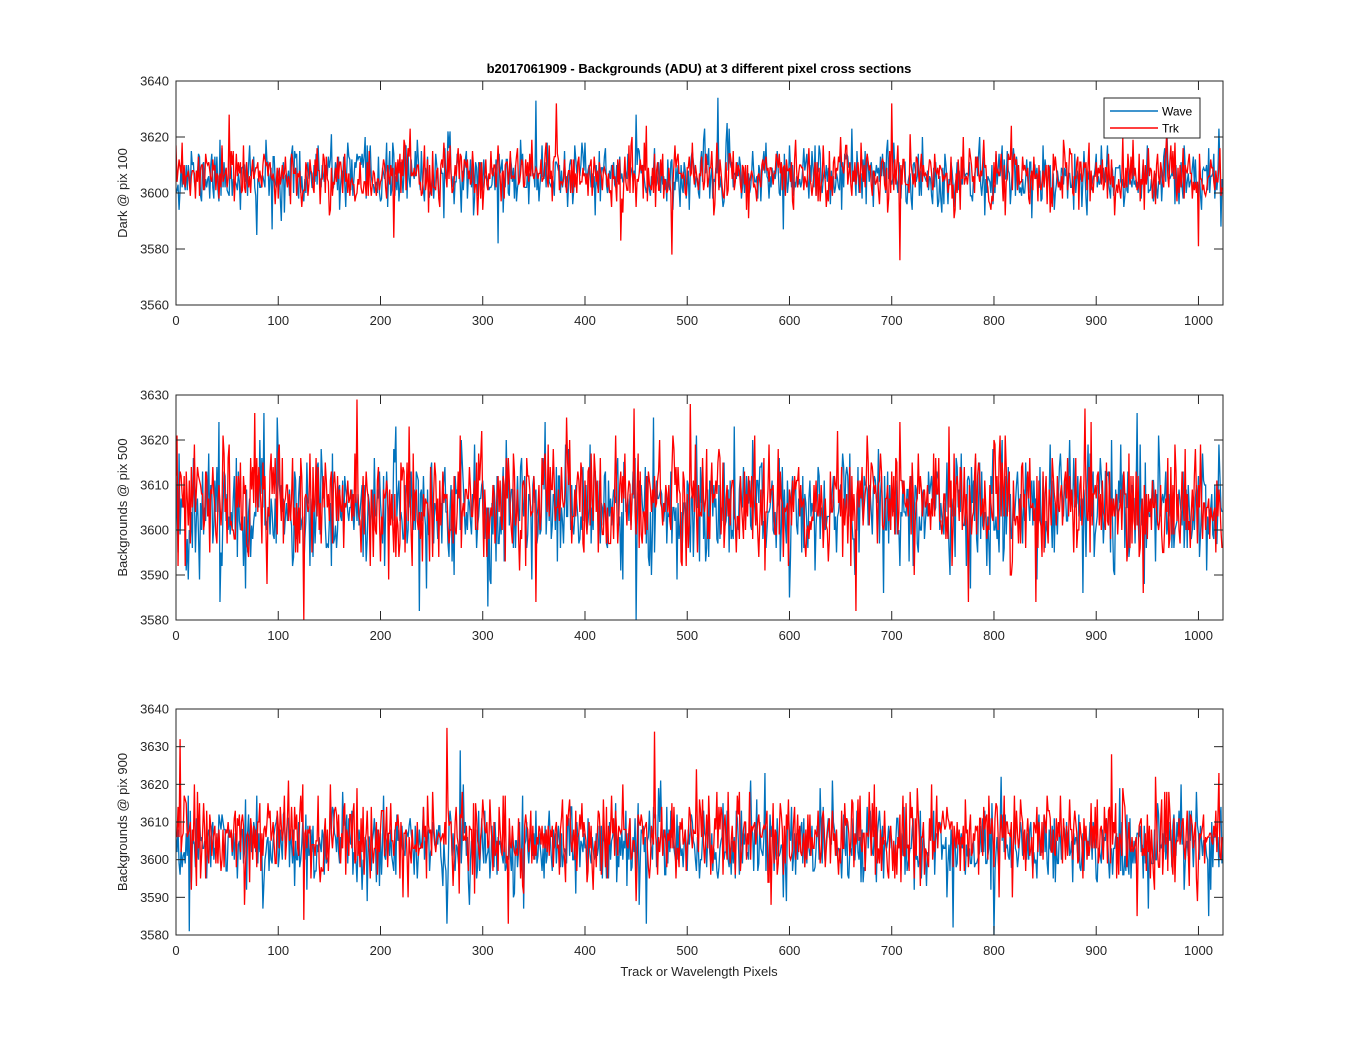 Image resolution: width=1350 pixels, height=1050 pixels. Describe the element at coordinates (154, 305) in the screenshot. I see `y-tick-label: 3560` at that location.